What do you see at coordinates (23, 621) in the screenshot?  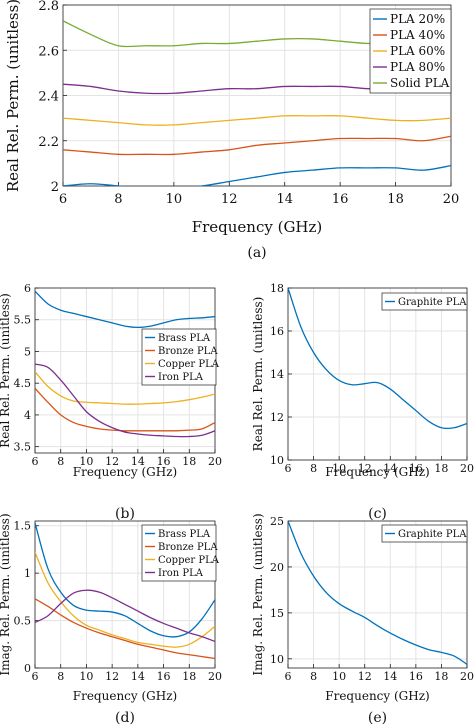 I see `y-tick-label: 0.5` at bounding box center [23, 621].